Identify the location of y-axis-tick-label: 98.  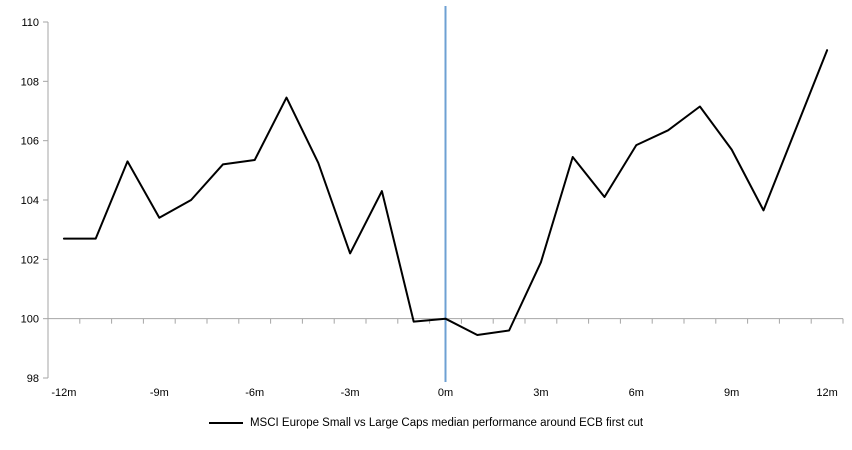
(33, 379).